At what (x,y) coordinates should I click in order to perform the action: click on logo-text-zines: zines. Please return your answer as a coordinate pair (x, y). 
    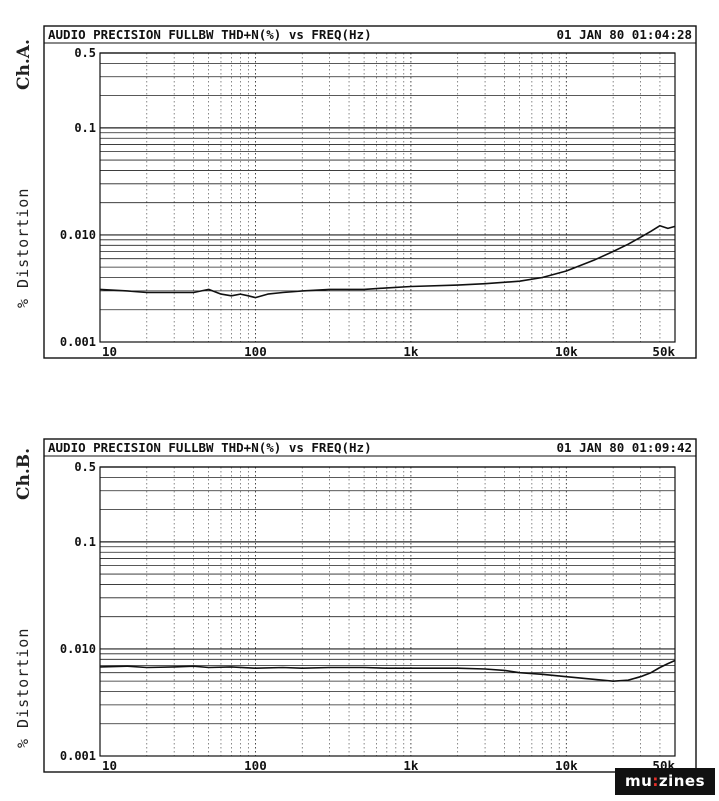
    Looking at the image, I should click on (681, 781).